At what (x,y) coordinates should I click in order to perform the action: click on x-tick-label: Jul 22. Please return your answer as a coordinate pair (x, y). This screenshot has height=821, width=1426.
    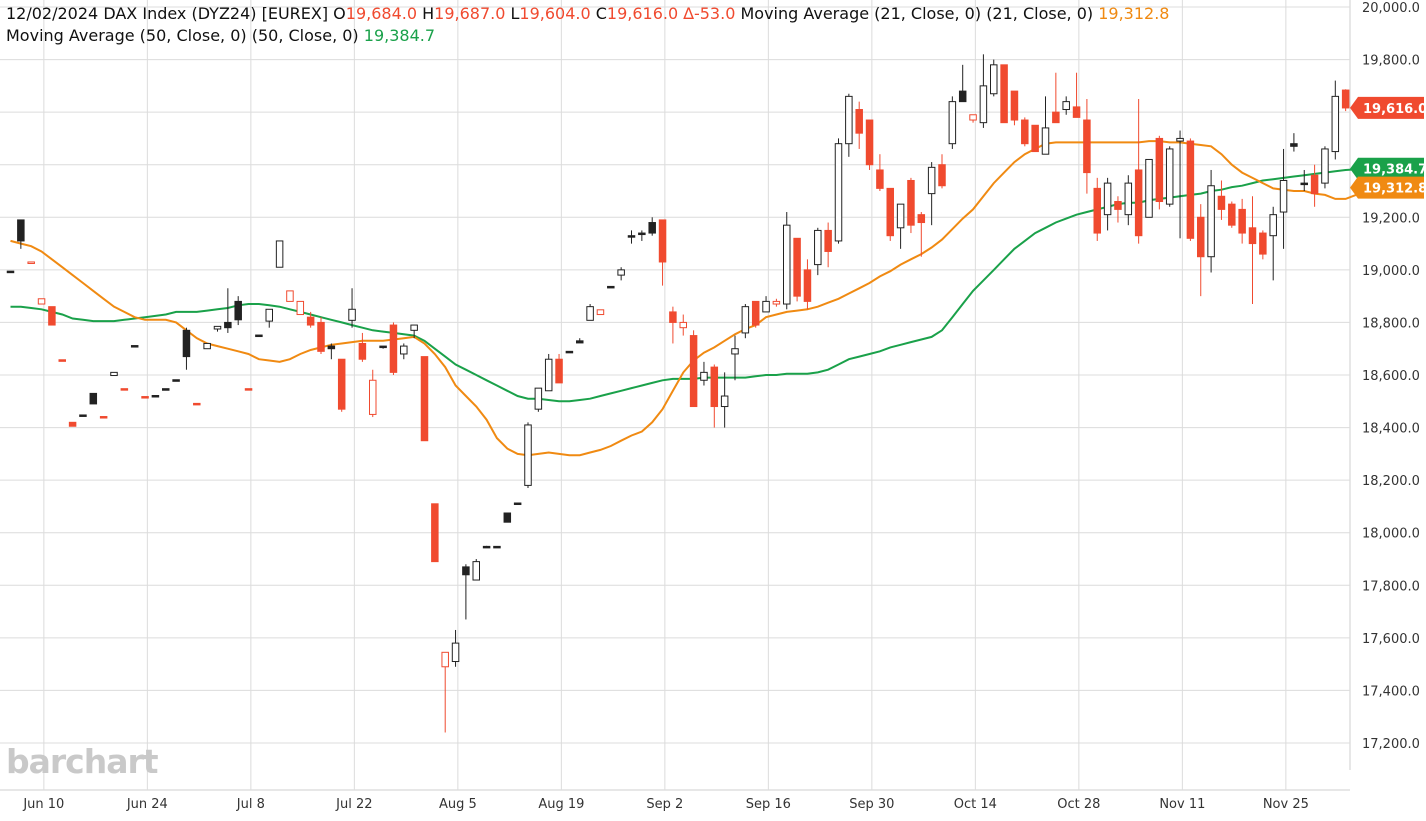
    Looking at the image, I should click on (353, 804).